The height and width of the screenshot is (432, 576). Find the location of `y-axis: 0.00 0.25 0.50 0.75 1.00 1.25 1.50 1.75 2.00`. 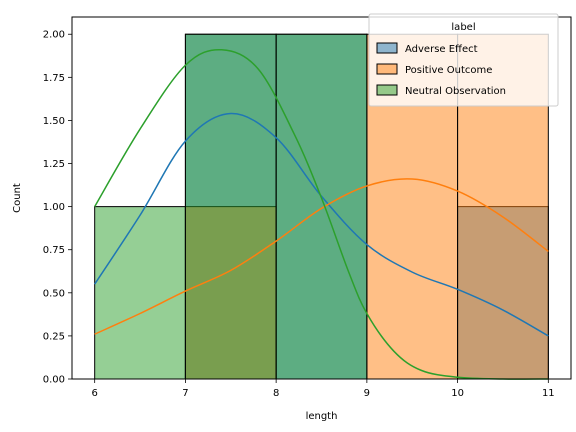

y-axis: 0.00 0.25 0.50 0.75 1.00 1.25 1.50 1.75 2.00 is located at coordinates (57, 208).